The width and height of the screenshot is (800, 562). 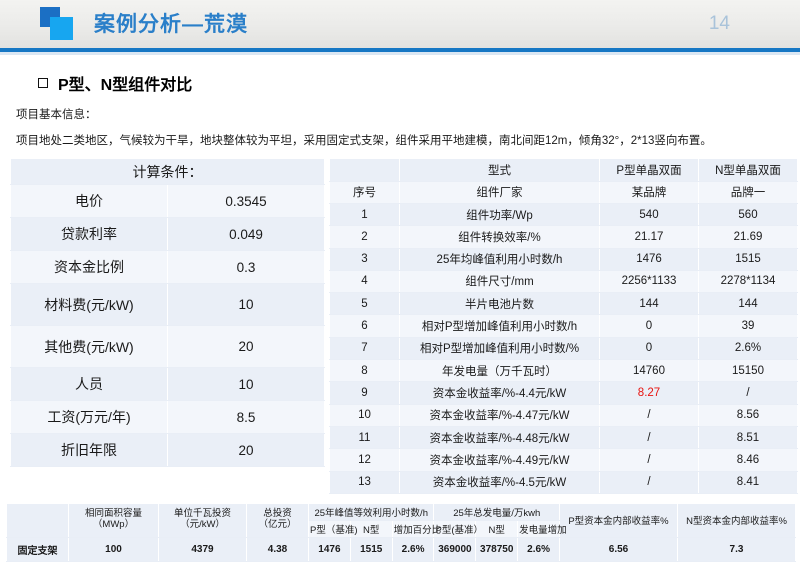 What do you see at coordinates (246, 234) in the screenshot?
I see `condition-value: 0.049` at bounding box center [246, 234].